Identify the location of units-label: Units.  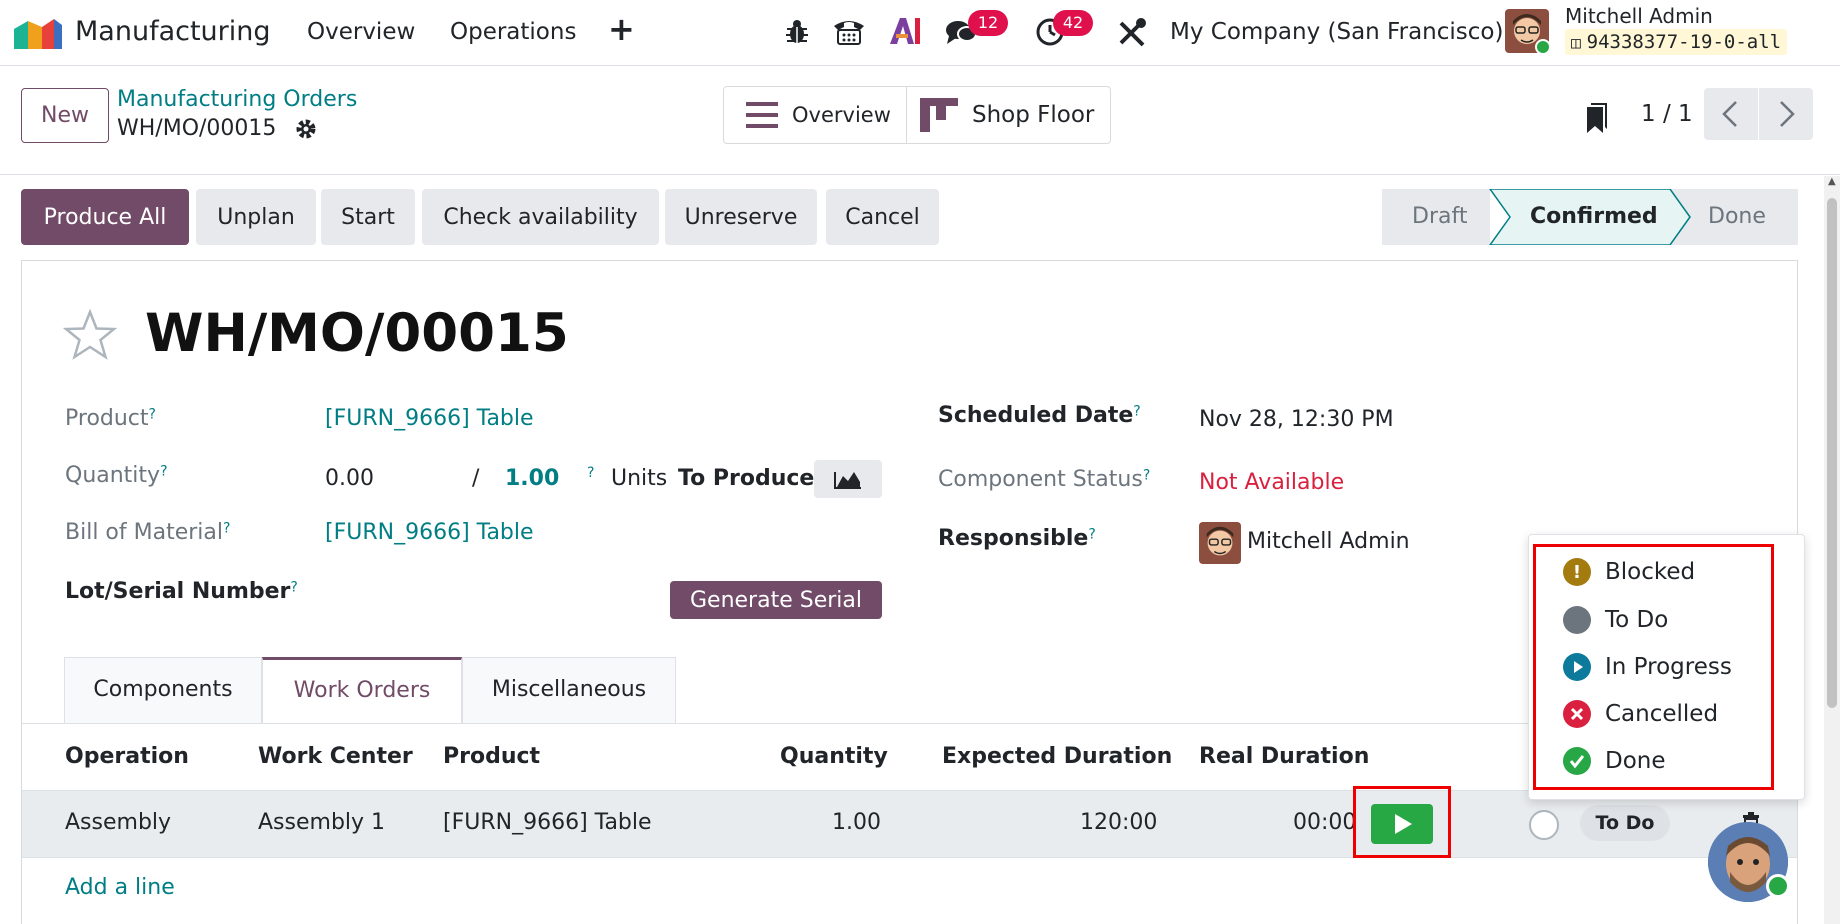
(639, 478).